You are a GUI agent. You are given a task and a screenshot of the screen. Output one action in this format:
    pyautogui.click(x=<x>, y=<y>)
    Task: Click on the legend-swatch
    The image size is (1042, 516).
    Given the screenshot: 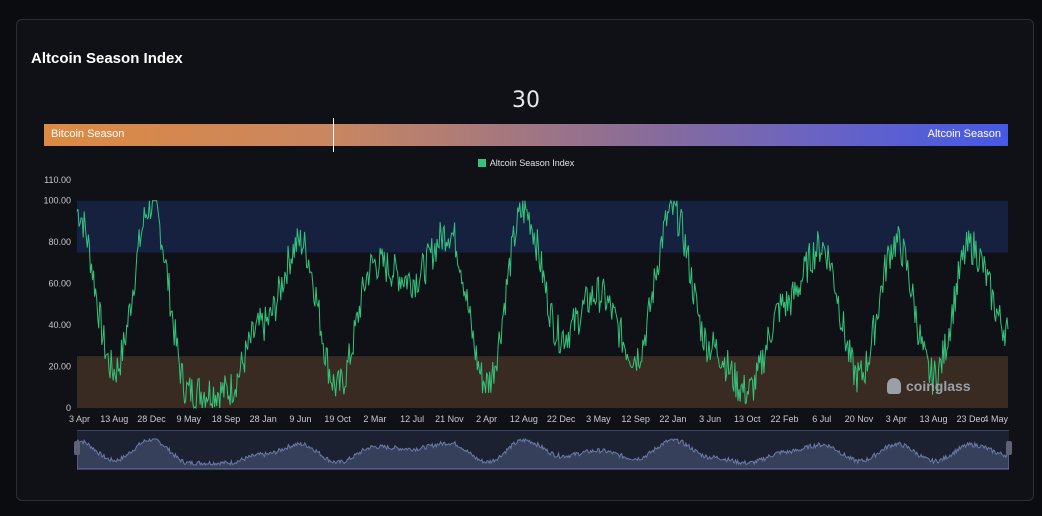 What is the action you would take?
    pyautogui.click(x=481, y=163)
    